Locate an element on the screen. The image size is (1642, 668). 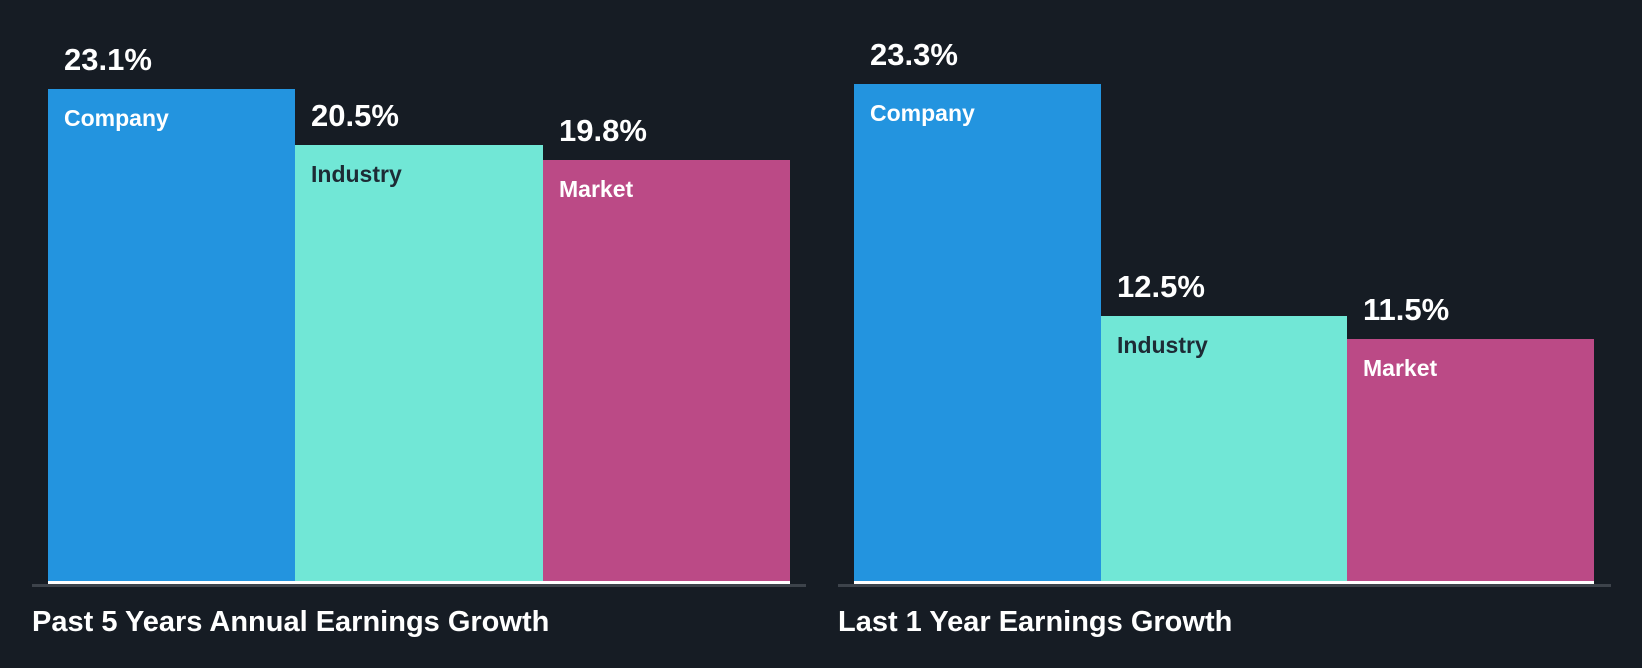
value-label-company: 23.3% is located at coordinates (914, 54).